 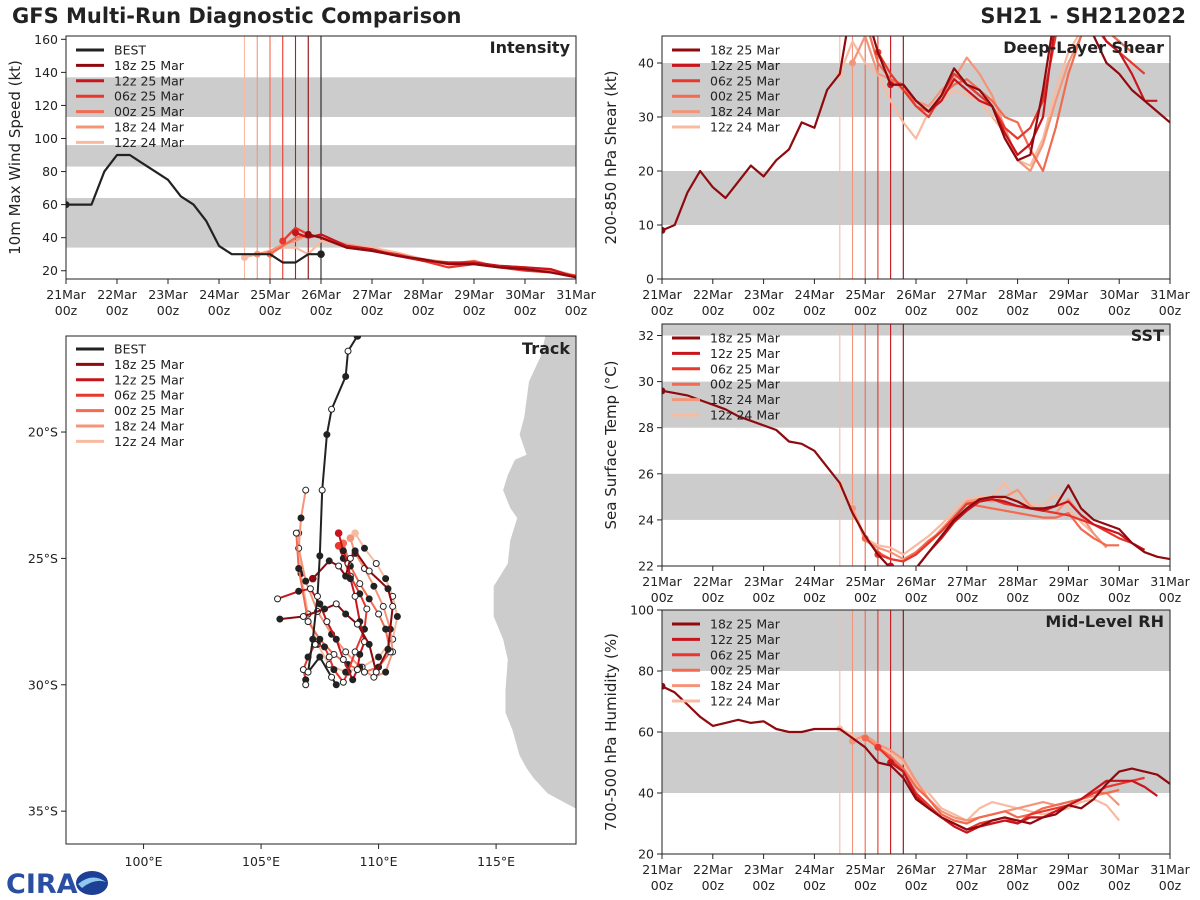 I want to click on shear-xtick-label: 24Mar, so click(x=815, y=294).